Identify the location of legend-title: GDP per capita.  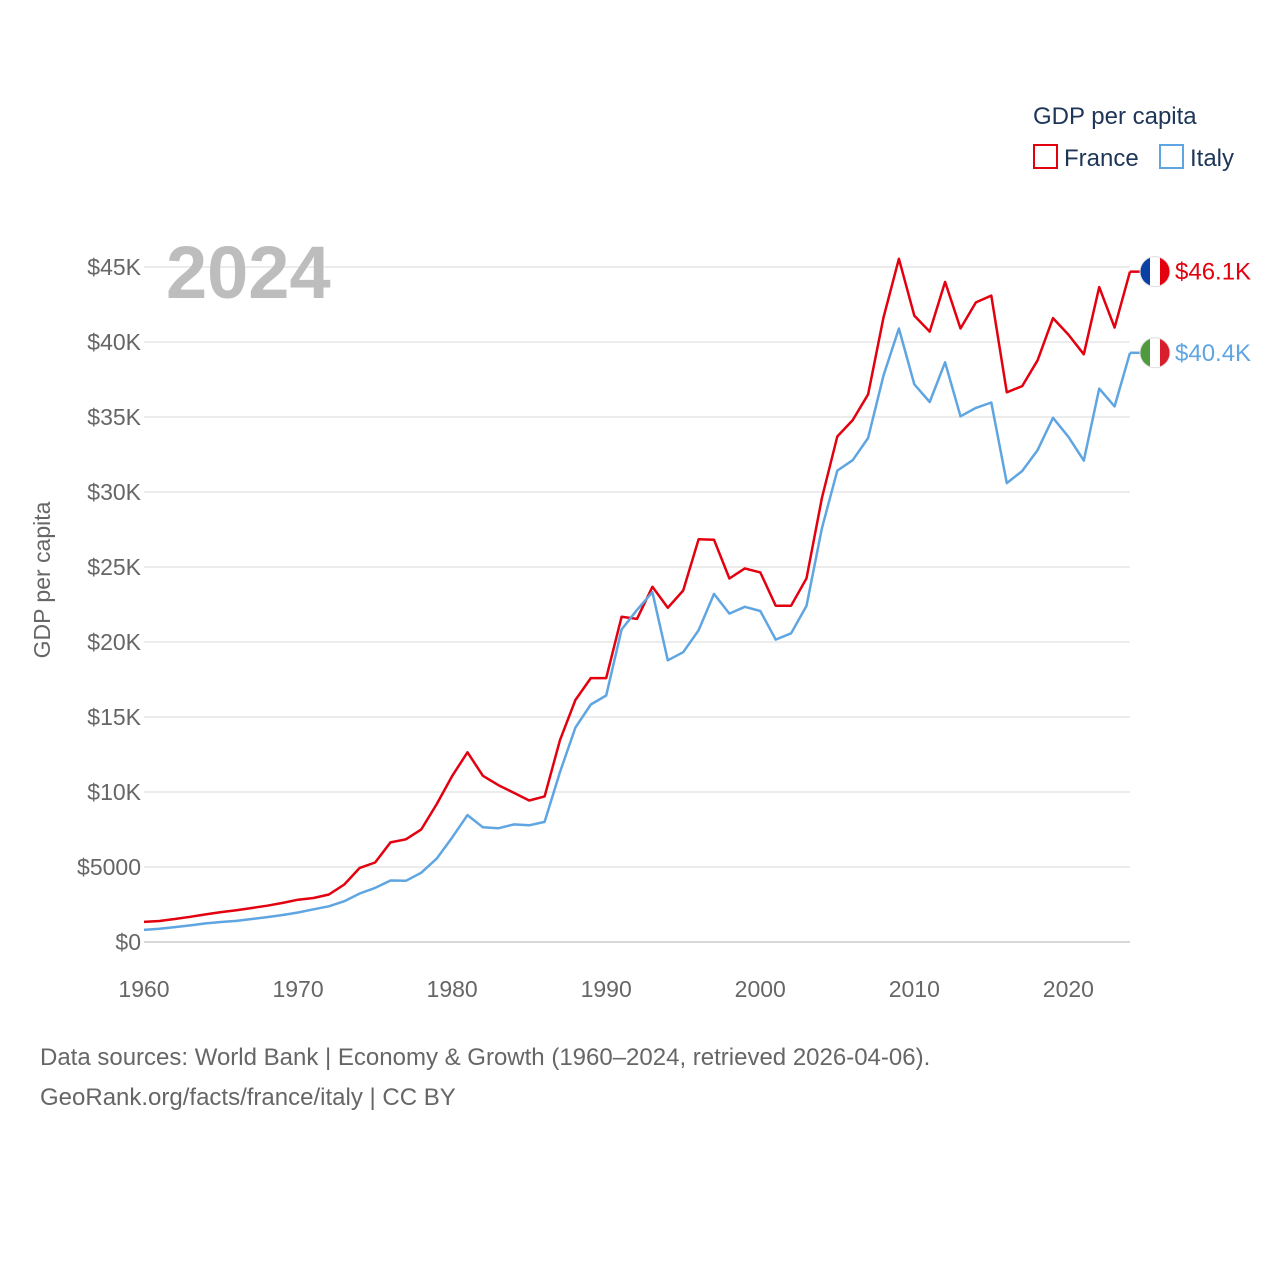
(1115, 116).